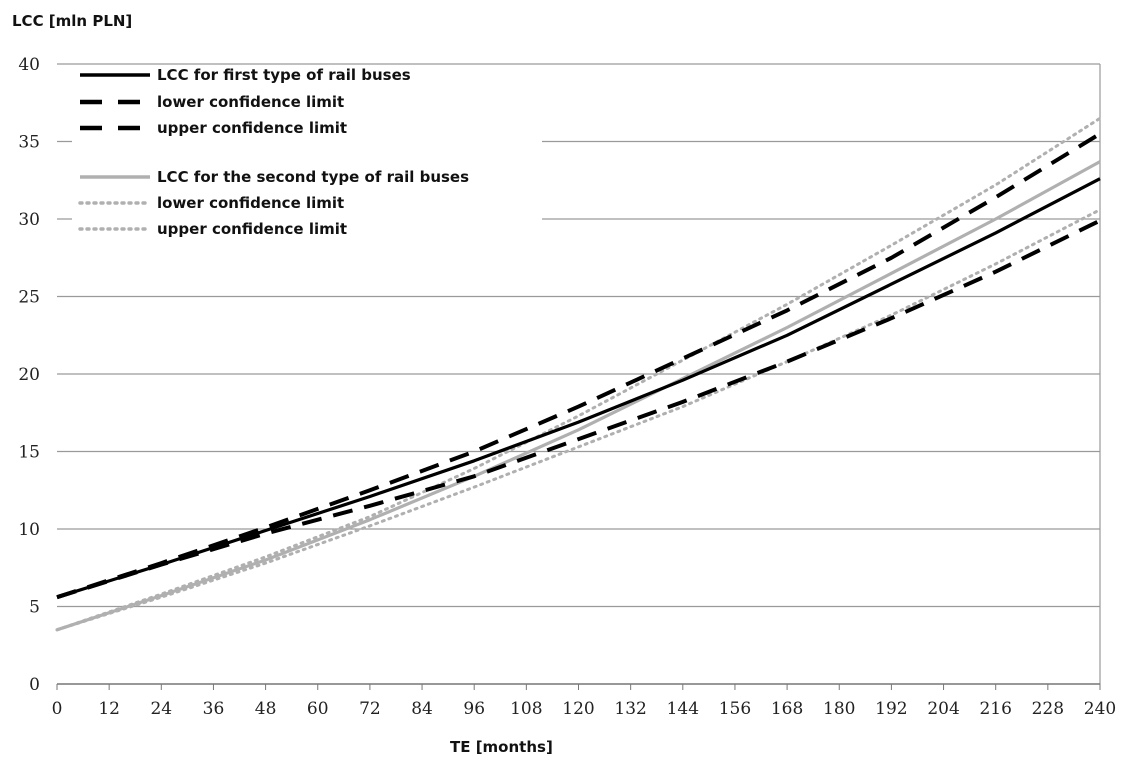  Describe the element at coordinates (57, 709) in the screenshot. I see `x-tick-label: 0` at that location.